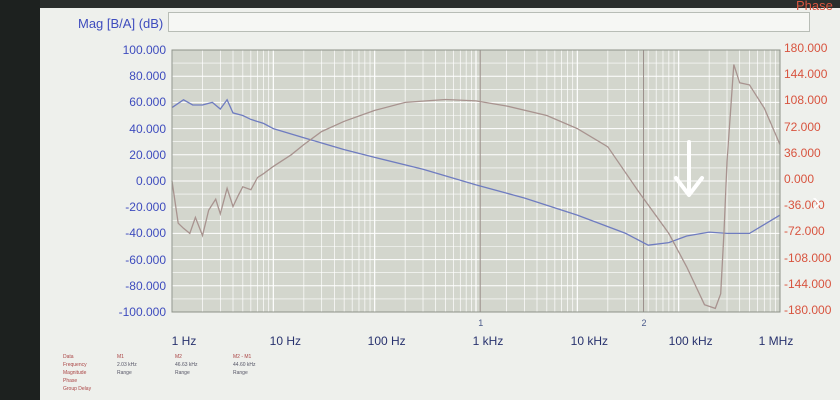 This screenshot has width=840, height=400. Describe the element at coordinates (386, 341) in the screenshot. I see `x-tick-label: 100 Hz` at that location.